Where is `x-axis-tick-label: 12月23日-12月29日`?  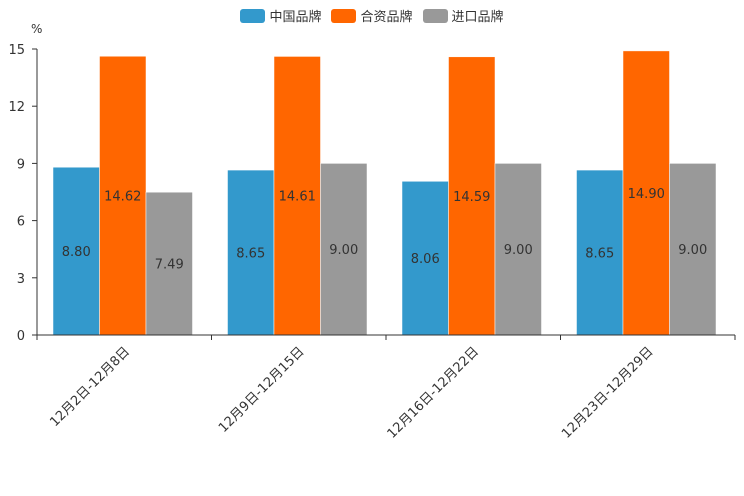
x-axis-tick-label: 12月23日-12月29日 is located at coordinates (607, 392).